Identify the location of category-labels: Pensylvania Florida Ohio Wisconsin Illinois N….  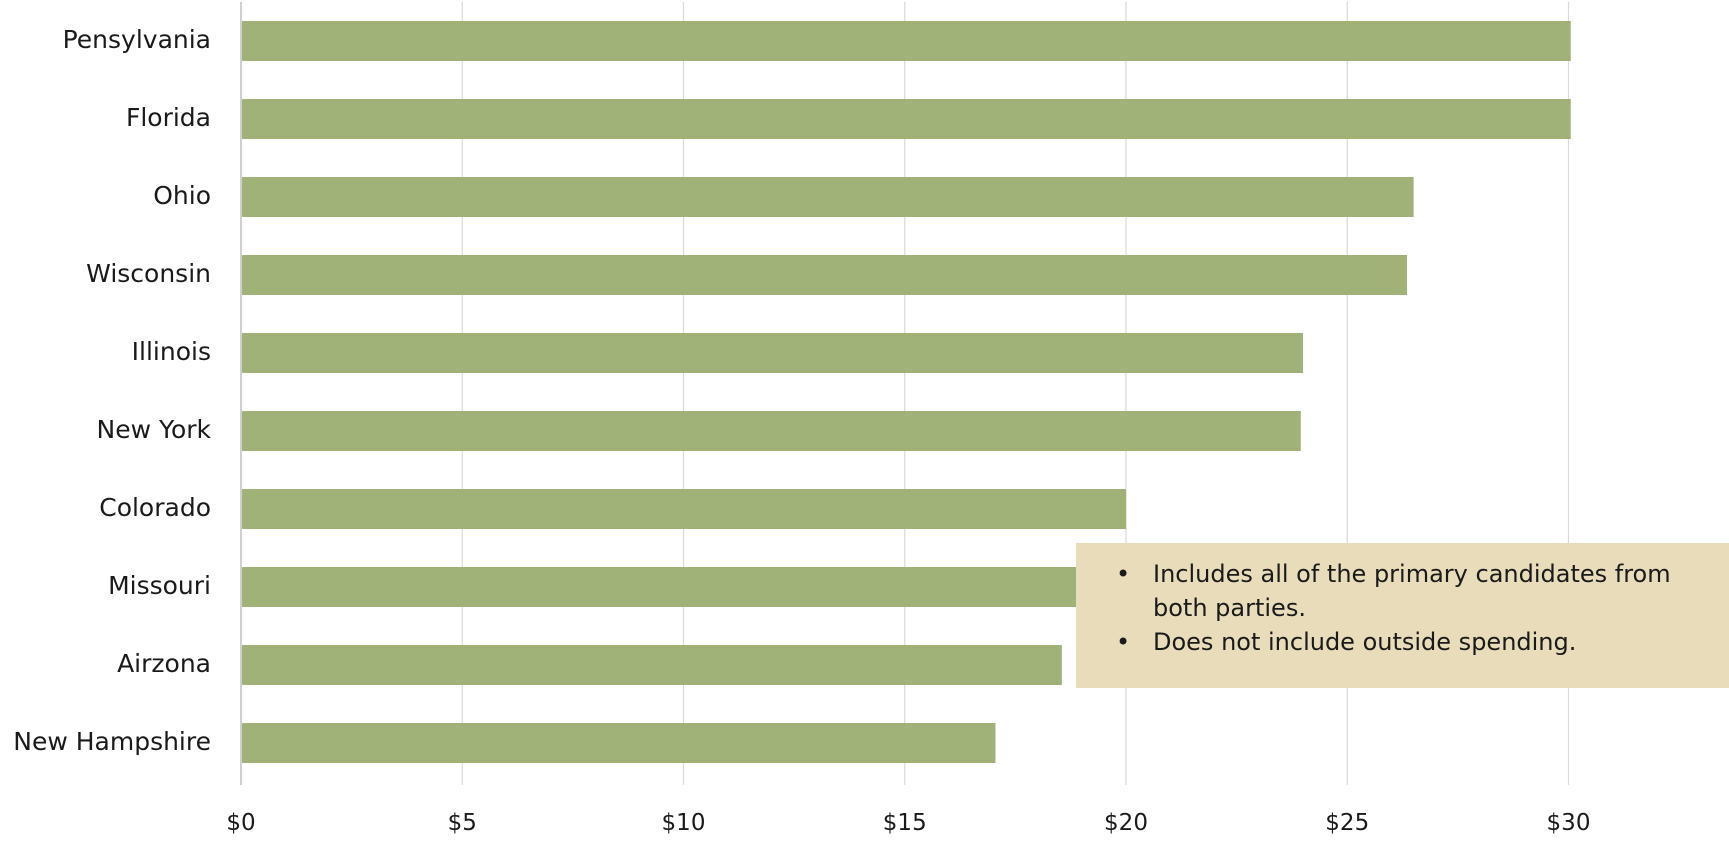
(112, 390).